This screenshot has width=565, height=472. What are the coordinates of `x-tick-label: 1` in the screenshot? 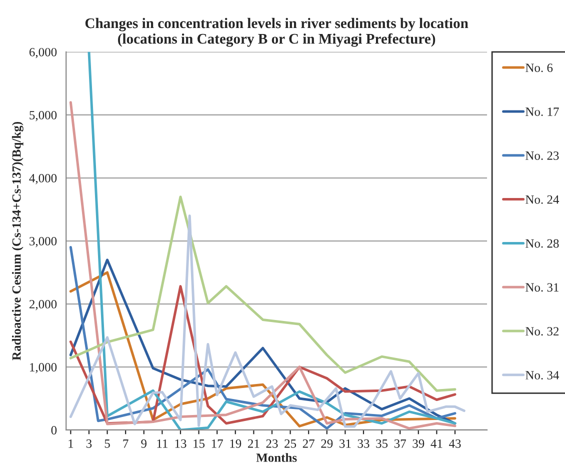 It's located at (71, 443).